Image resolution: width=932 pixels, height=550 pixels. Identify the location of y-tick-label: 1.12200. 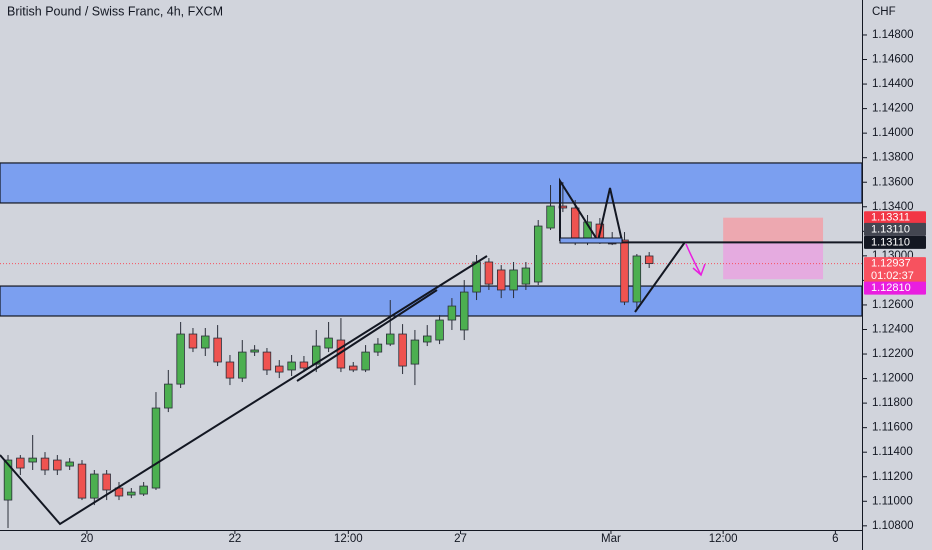
(893, 354).